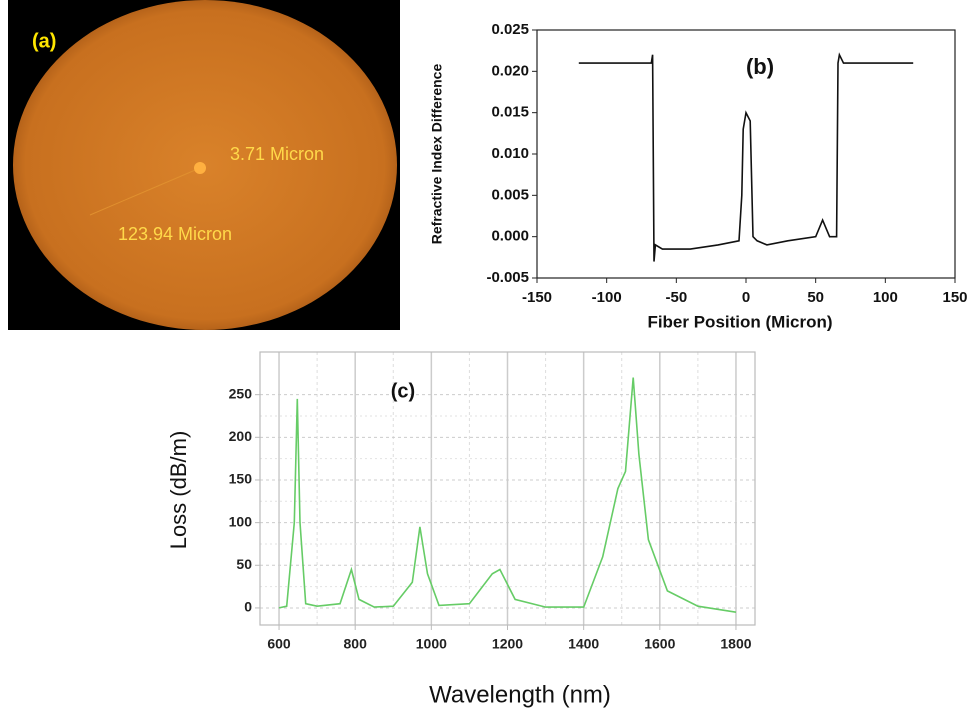  I want to click on y-tick-label: 0.000, so click(510, 236).